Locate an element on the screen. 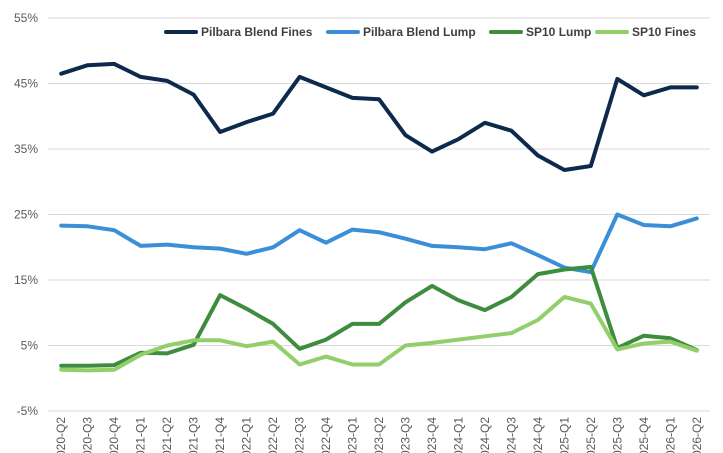 The image size is (723, 453). x-tick-label: 2022-Q3 is located at coordinates (300, 435).